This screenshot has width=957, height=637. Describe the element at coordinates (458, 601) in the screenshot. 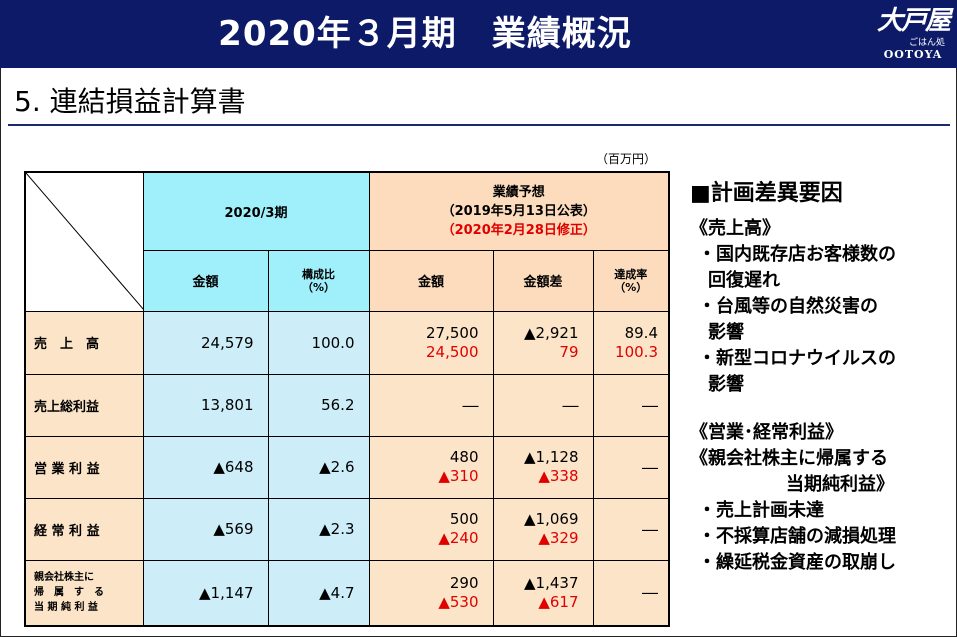

I see `fc-revised: ▲530` at that location.